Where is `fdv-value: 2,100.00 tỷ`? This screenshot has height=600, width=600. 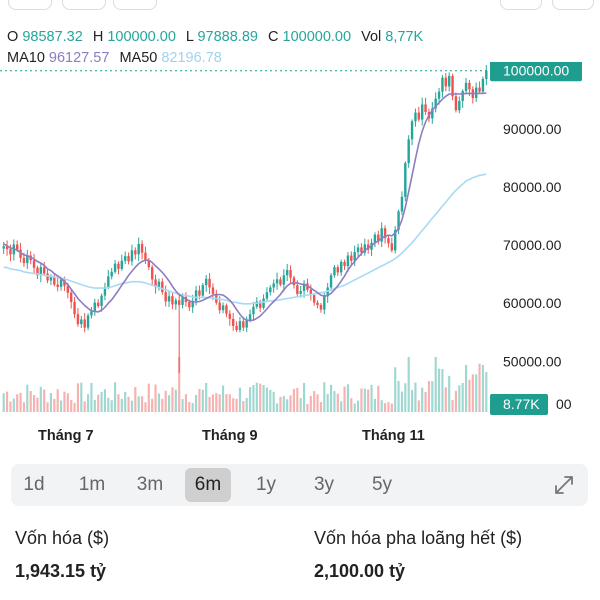 fdv-value: 2,100.00 tỷ is located at coordinates (360, 571).